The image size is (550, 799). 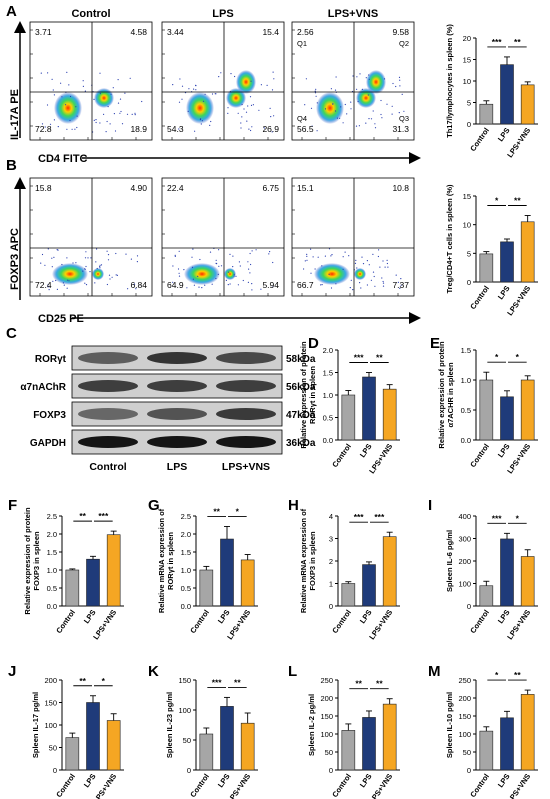 What do you see at coordinates (302, 43) in the screenshot?
I see `quadrant-name: Q1` at bounding box center [302, 43].